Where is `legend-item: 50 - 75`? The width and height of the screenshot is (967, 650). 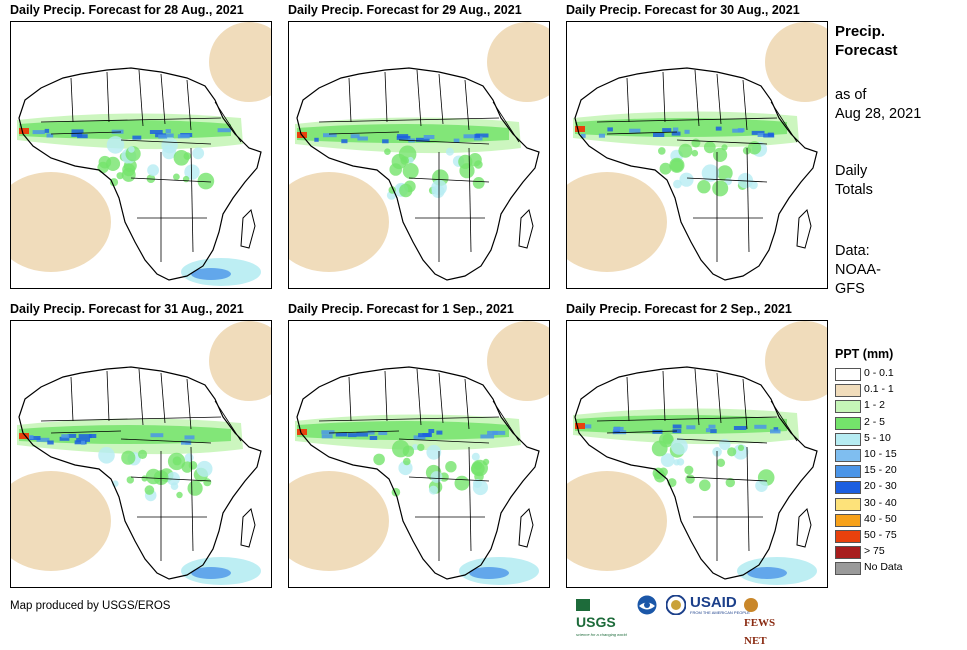
legend-item: 50 - 75 is located at coordinates (866, 536).